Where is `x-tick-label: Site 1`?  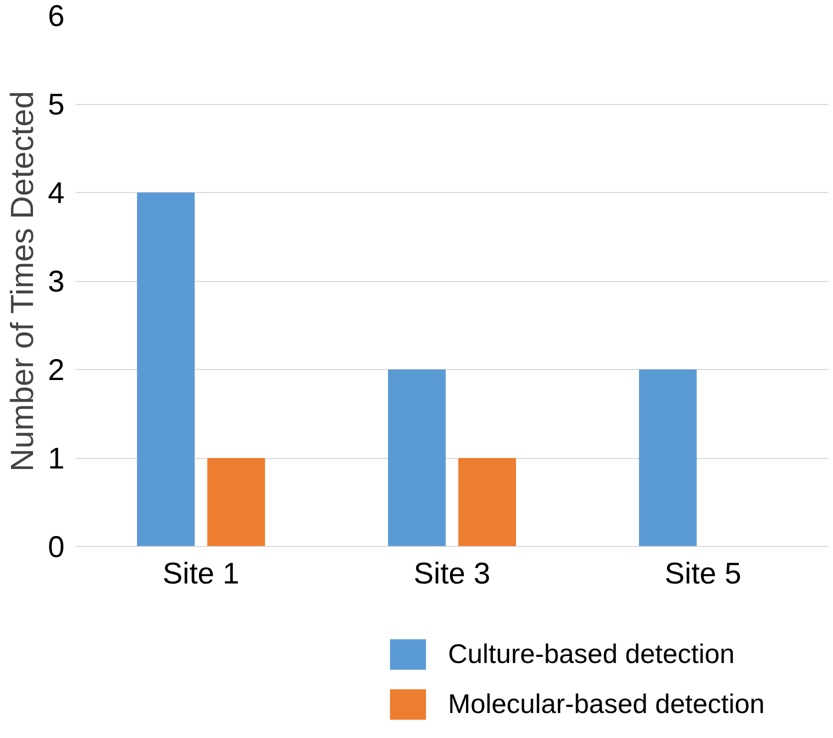
x-tick-label: Site 1 is located at coordinates (201, 574).